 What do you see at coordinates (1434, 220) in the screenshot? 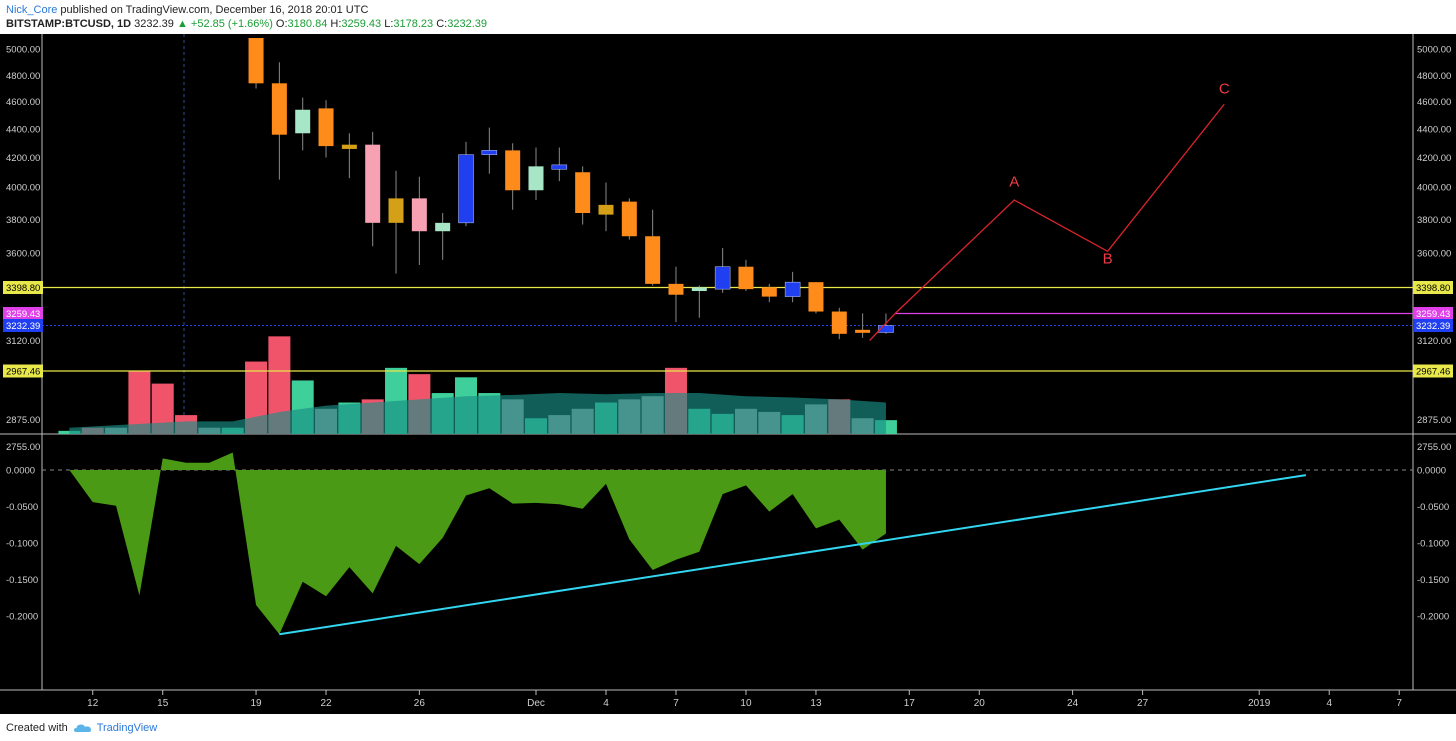
I see `price-tick-label-right: 3800.00` at bounding box center [1434, 220].